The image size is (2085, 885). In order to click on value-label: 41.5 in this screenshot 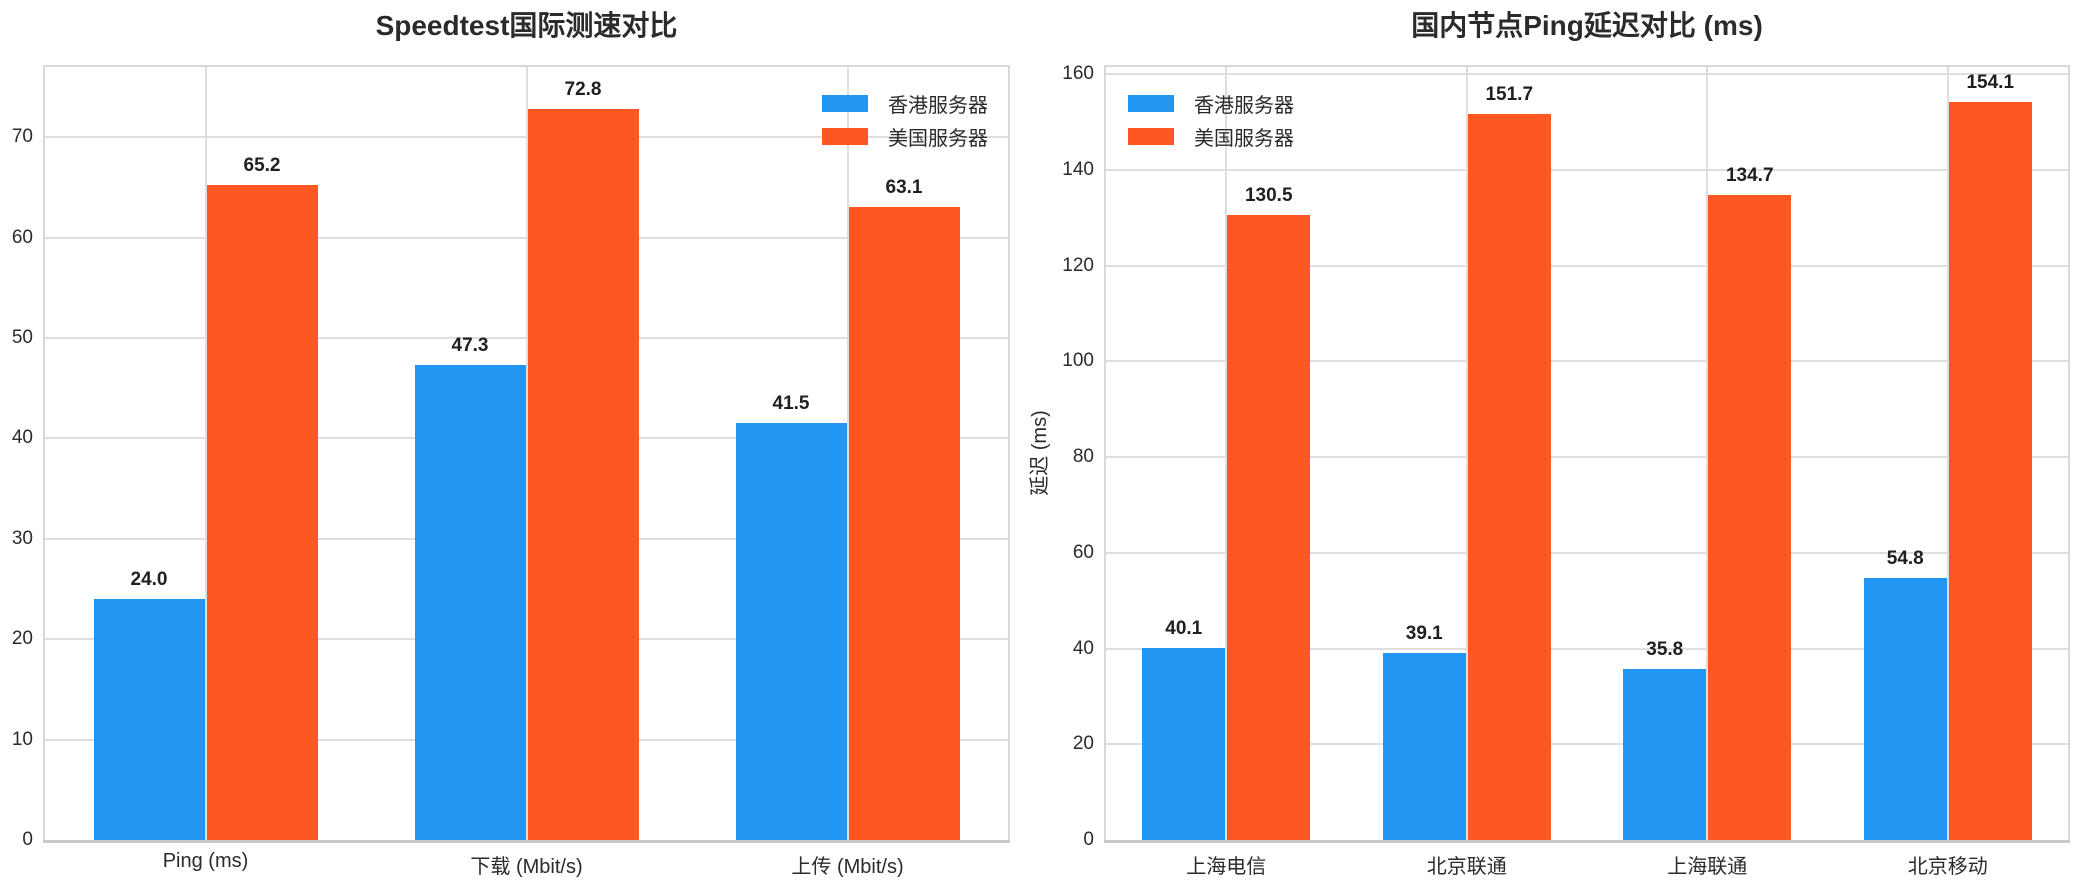, I will do `click(791, 404)`.